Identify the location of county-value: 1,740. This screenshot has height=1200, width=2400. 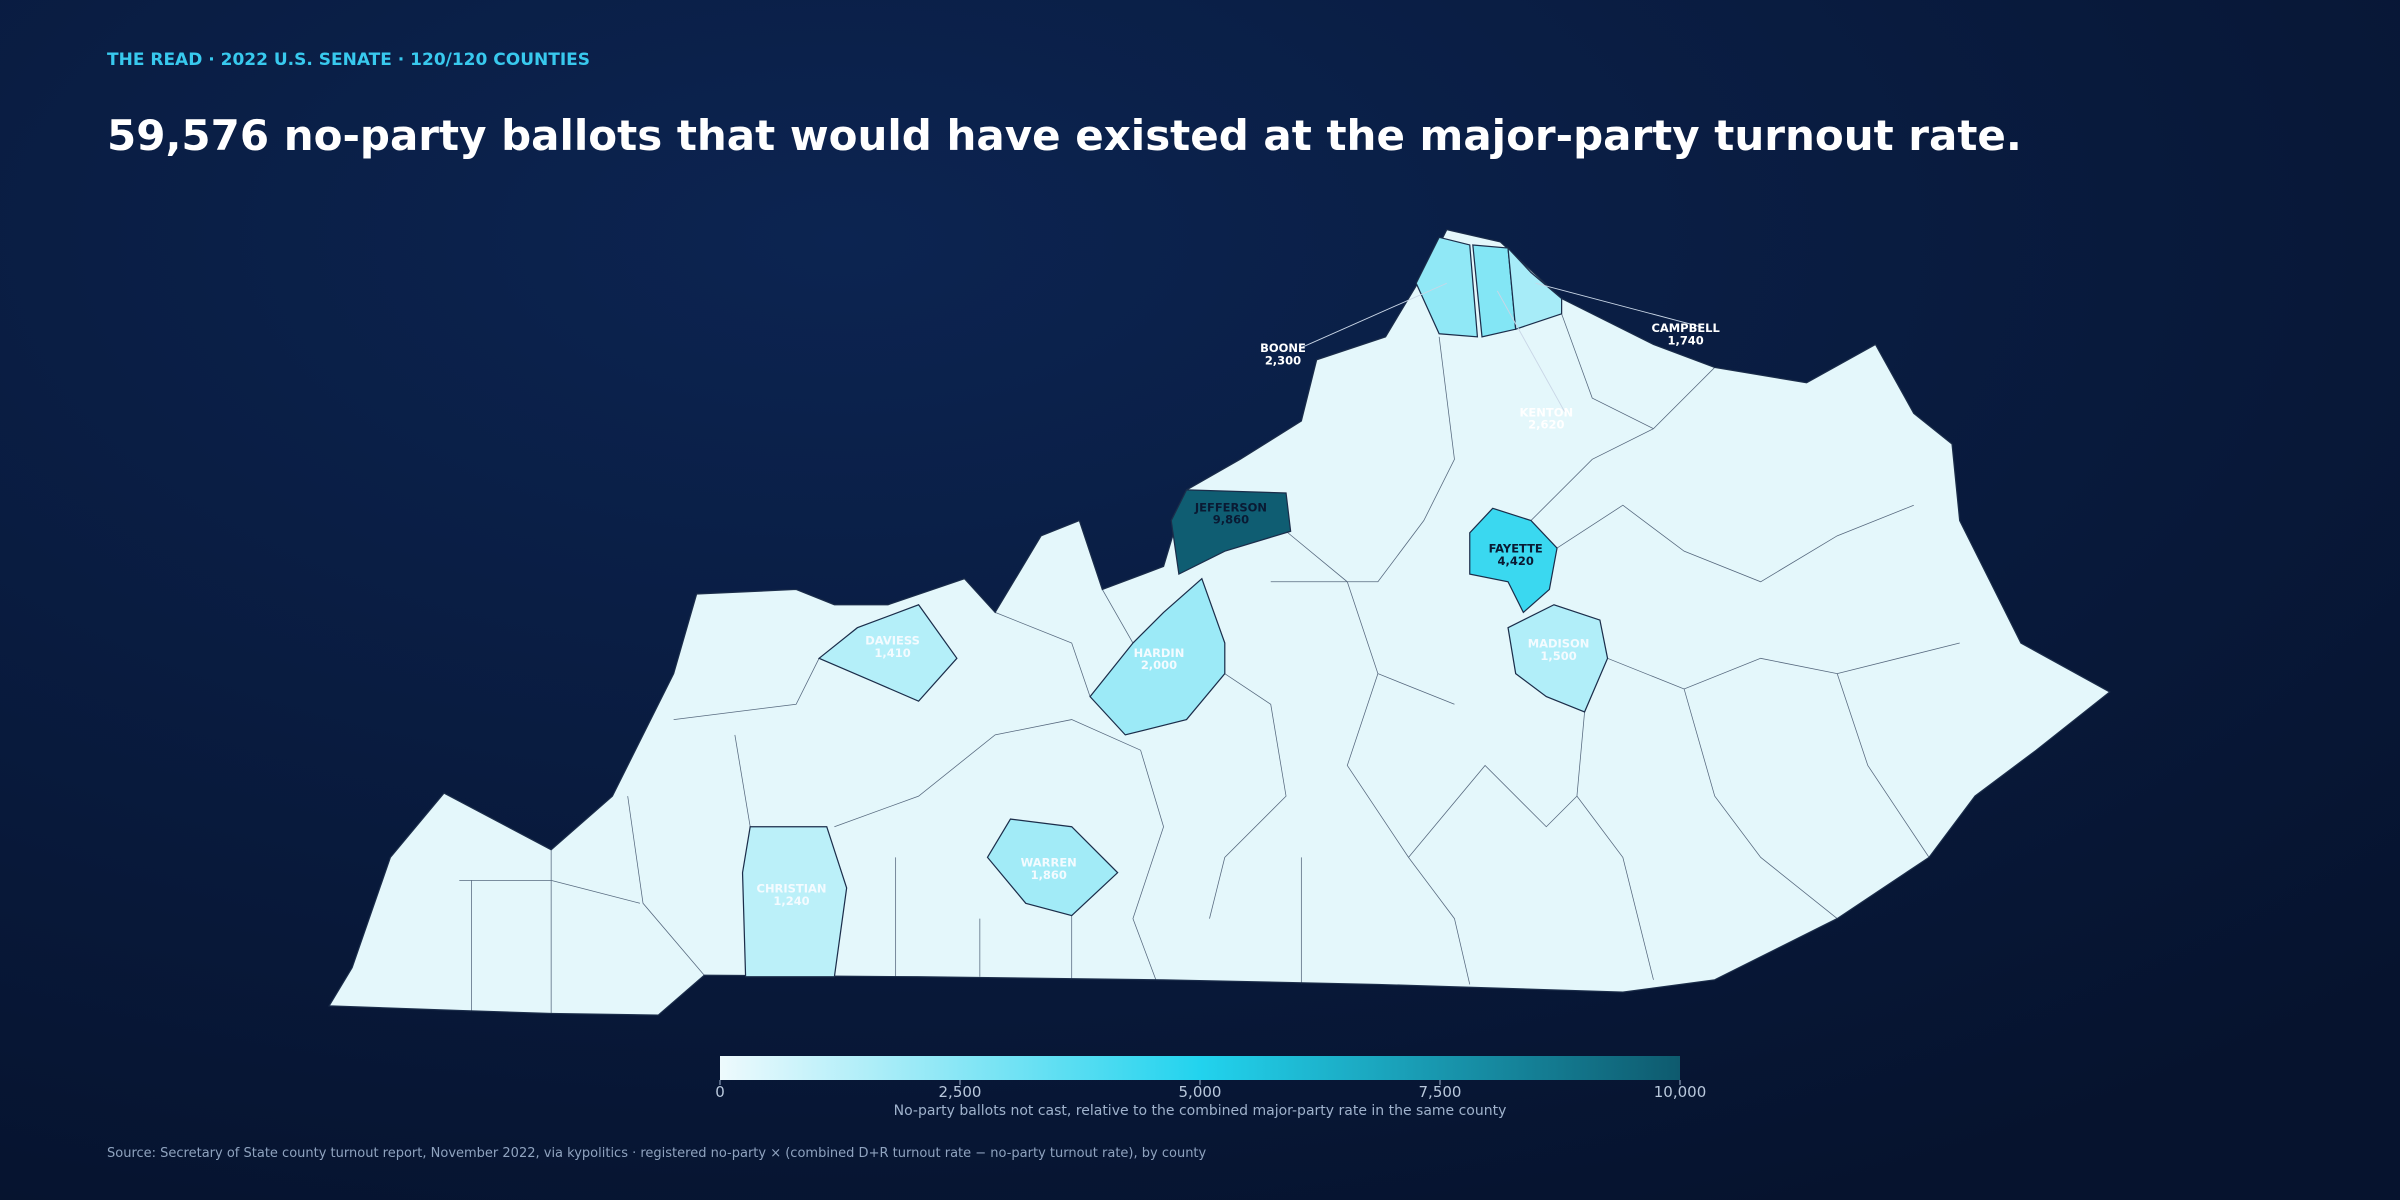
(1685, 340).